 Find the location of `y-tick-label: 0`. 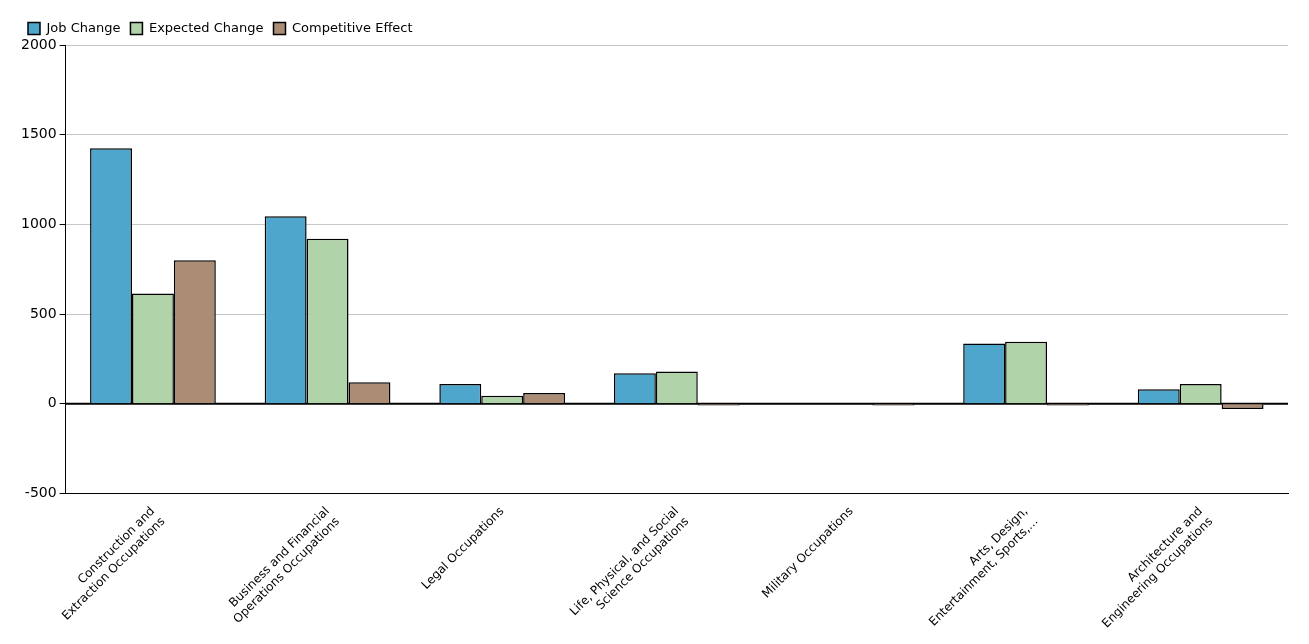

y-tick-label: 0 is located at coordinates (52, 402).